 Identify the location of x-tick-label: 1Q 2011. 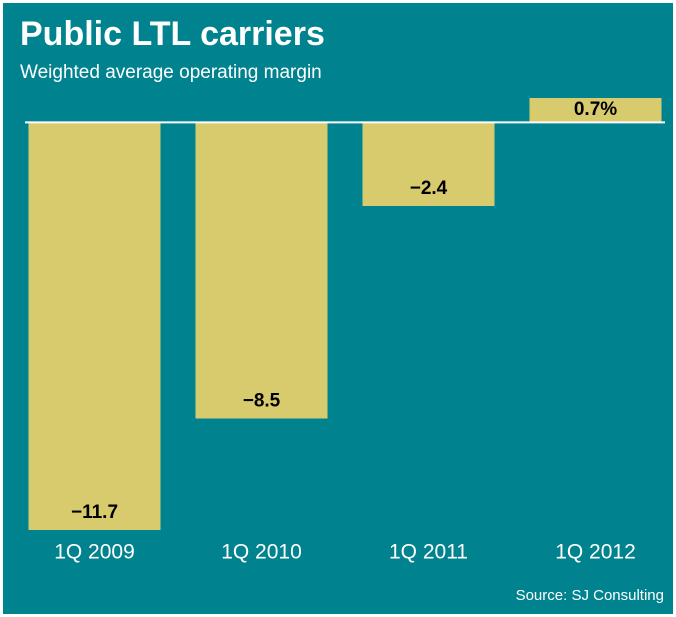
(428, 552).